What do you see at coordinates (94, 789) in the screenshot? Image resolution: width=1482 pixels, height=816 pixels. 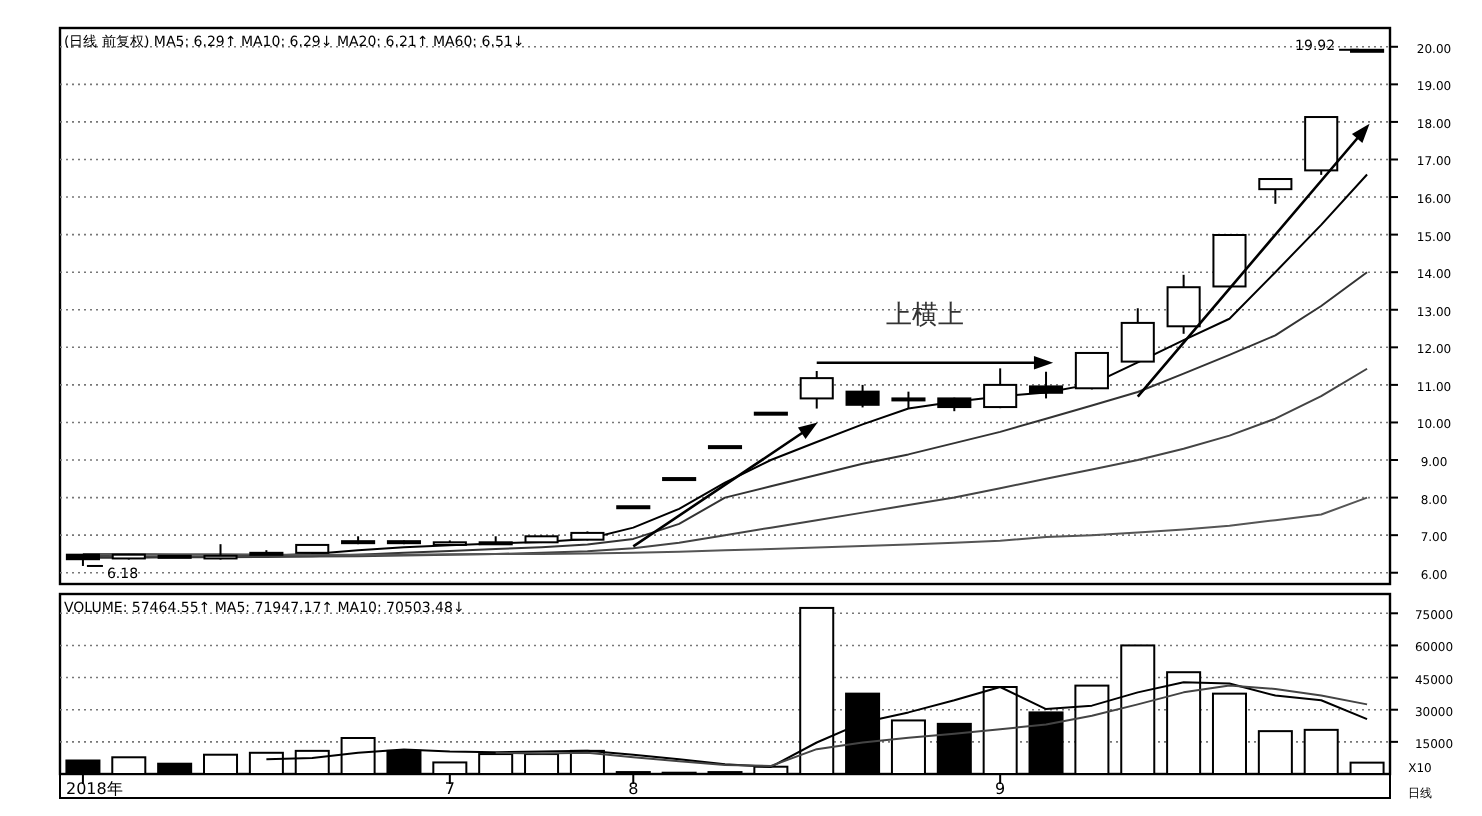 I see `x-tick-label: 2018年` at bounding box center [94, 789].